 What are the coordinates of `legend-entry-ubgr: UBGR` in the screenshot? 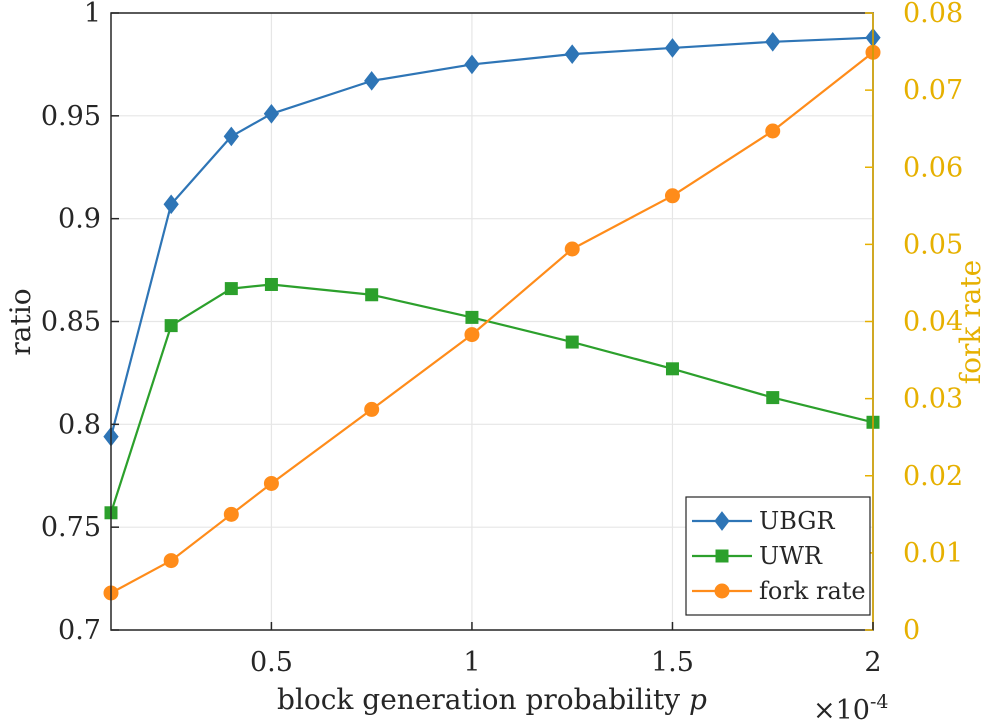 It's located at (763, 521).